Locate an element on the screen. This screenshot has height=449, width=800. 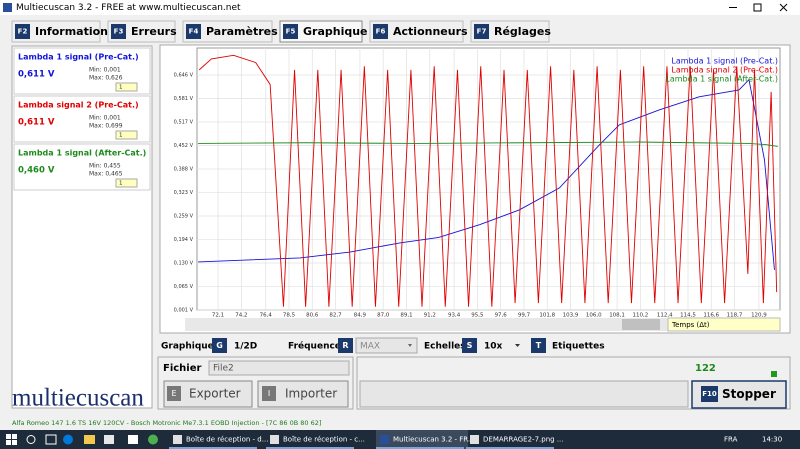
tab-label: Graphique is located at coordinates (335, 31).